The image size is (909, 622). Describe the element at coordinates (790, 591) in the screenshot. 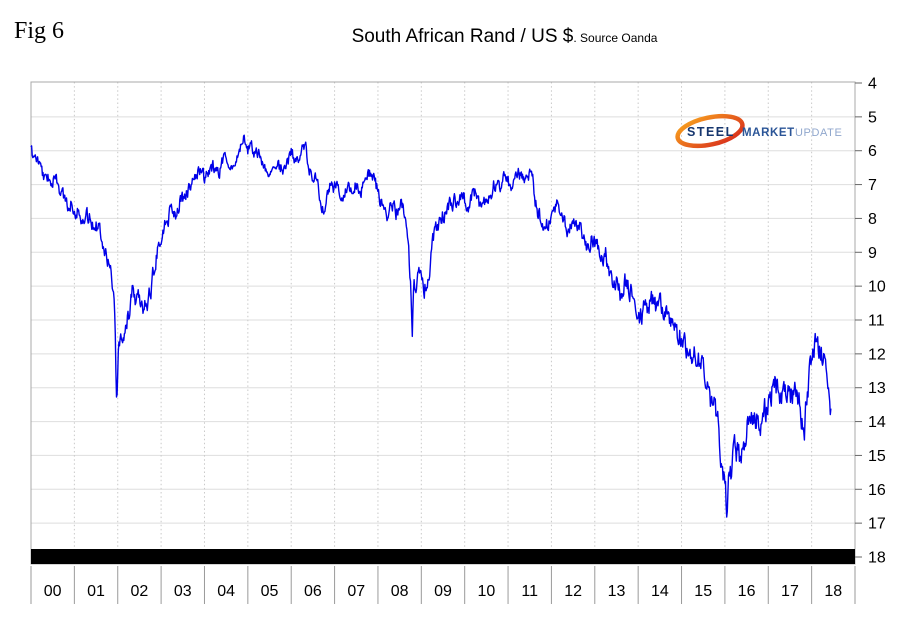

I see `x-tick-label: 17` at that location.